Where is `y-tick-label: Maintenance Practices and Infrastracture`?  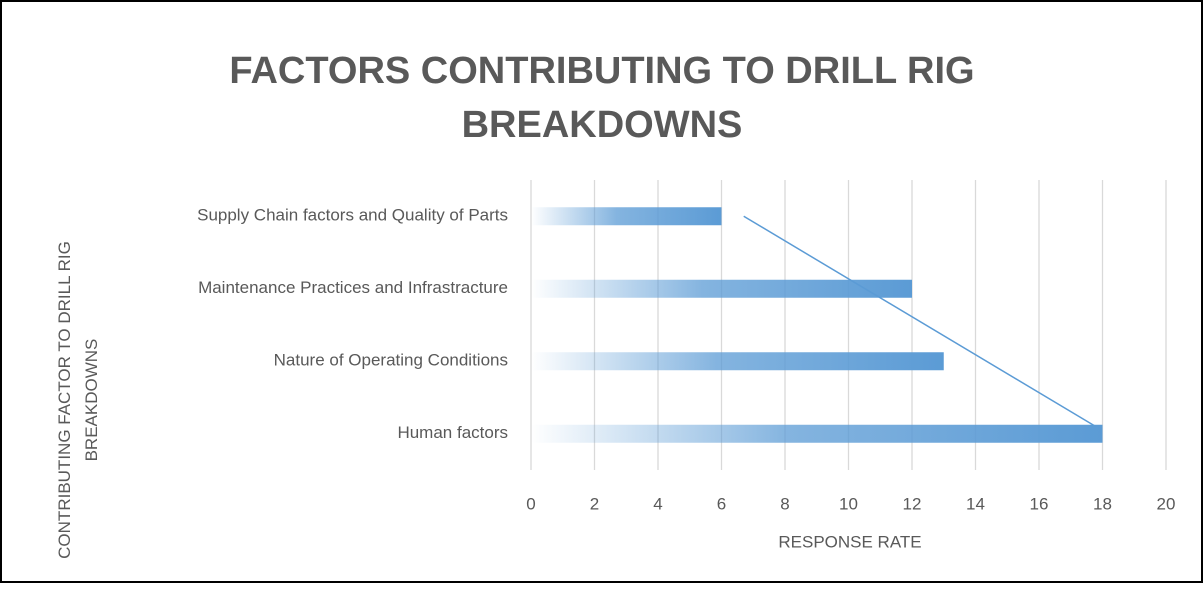 y-tick-label: Maintenance Practices and Infrastracture is located at coordinates (353, 287).